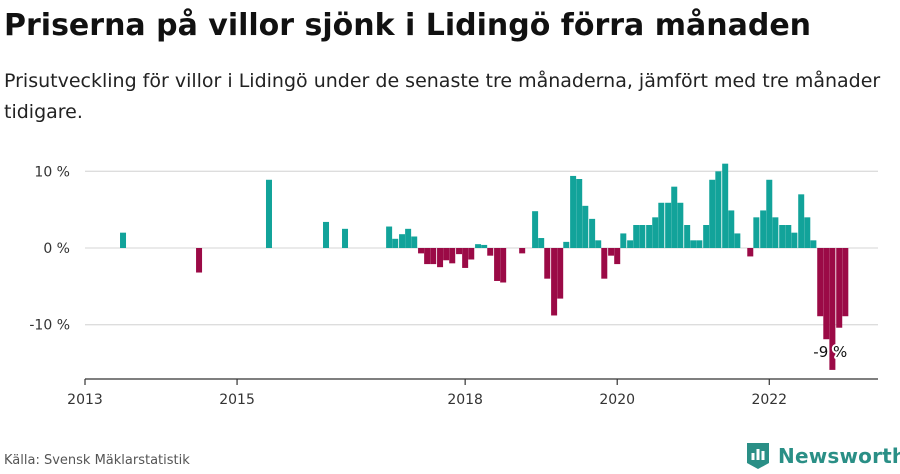 This screenshot has width=900, height=474. Describe the element at coordinates (481, 381) in the screenshot. I see `x-axis` at that location.